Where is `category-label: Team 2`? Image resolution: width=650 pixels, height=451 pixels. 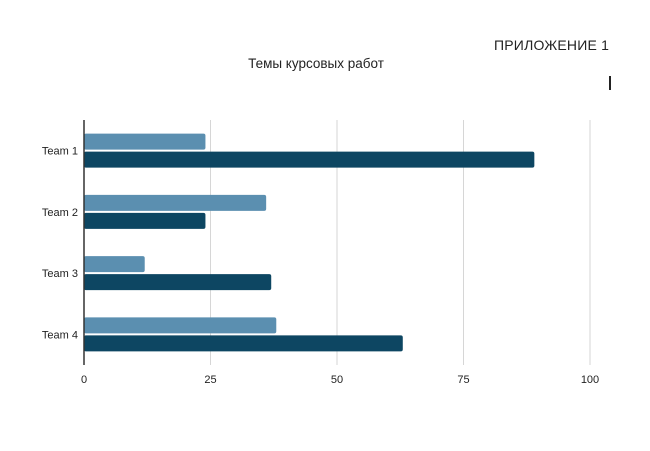
category-label: Team 2 is located at coordinates (60, 213).